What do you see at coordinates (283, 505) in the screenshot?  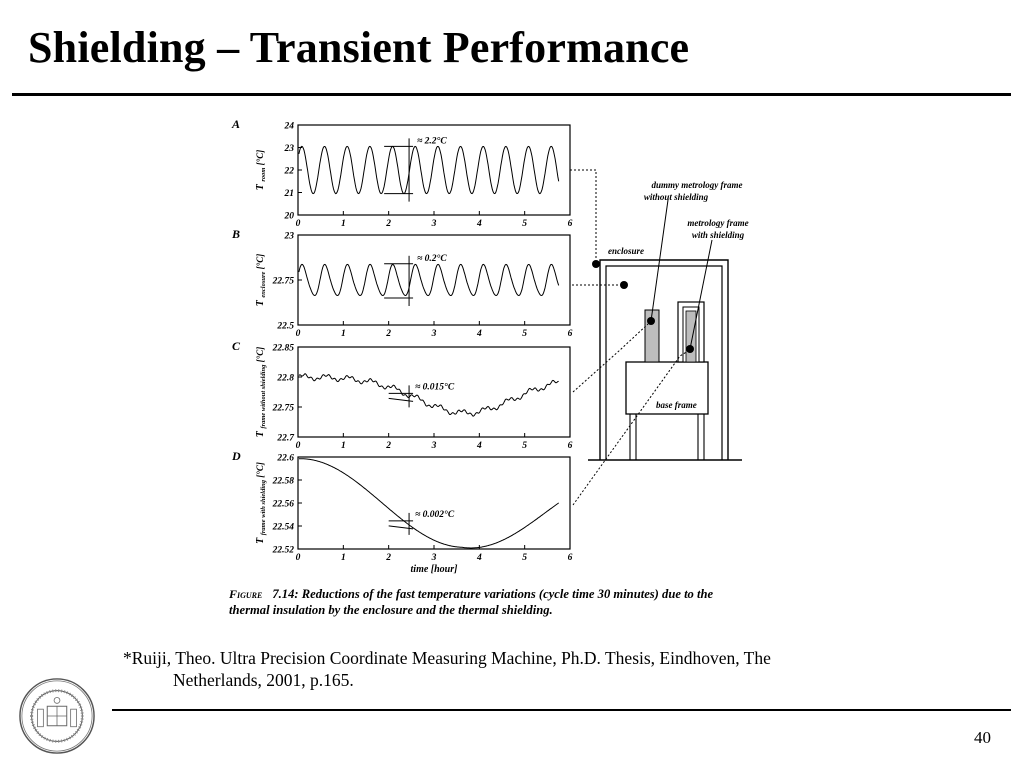 I see `y-tick-label: 22.56` at bounding box center [283, 505].